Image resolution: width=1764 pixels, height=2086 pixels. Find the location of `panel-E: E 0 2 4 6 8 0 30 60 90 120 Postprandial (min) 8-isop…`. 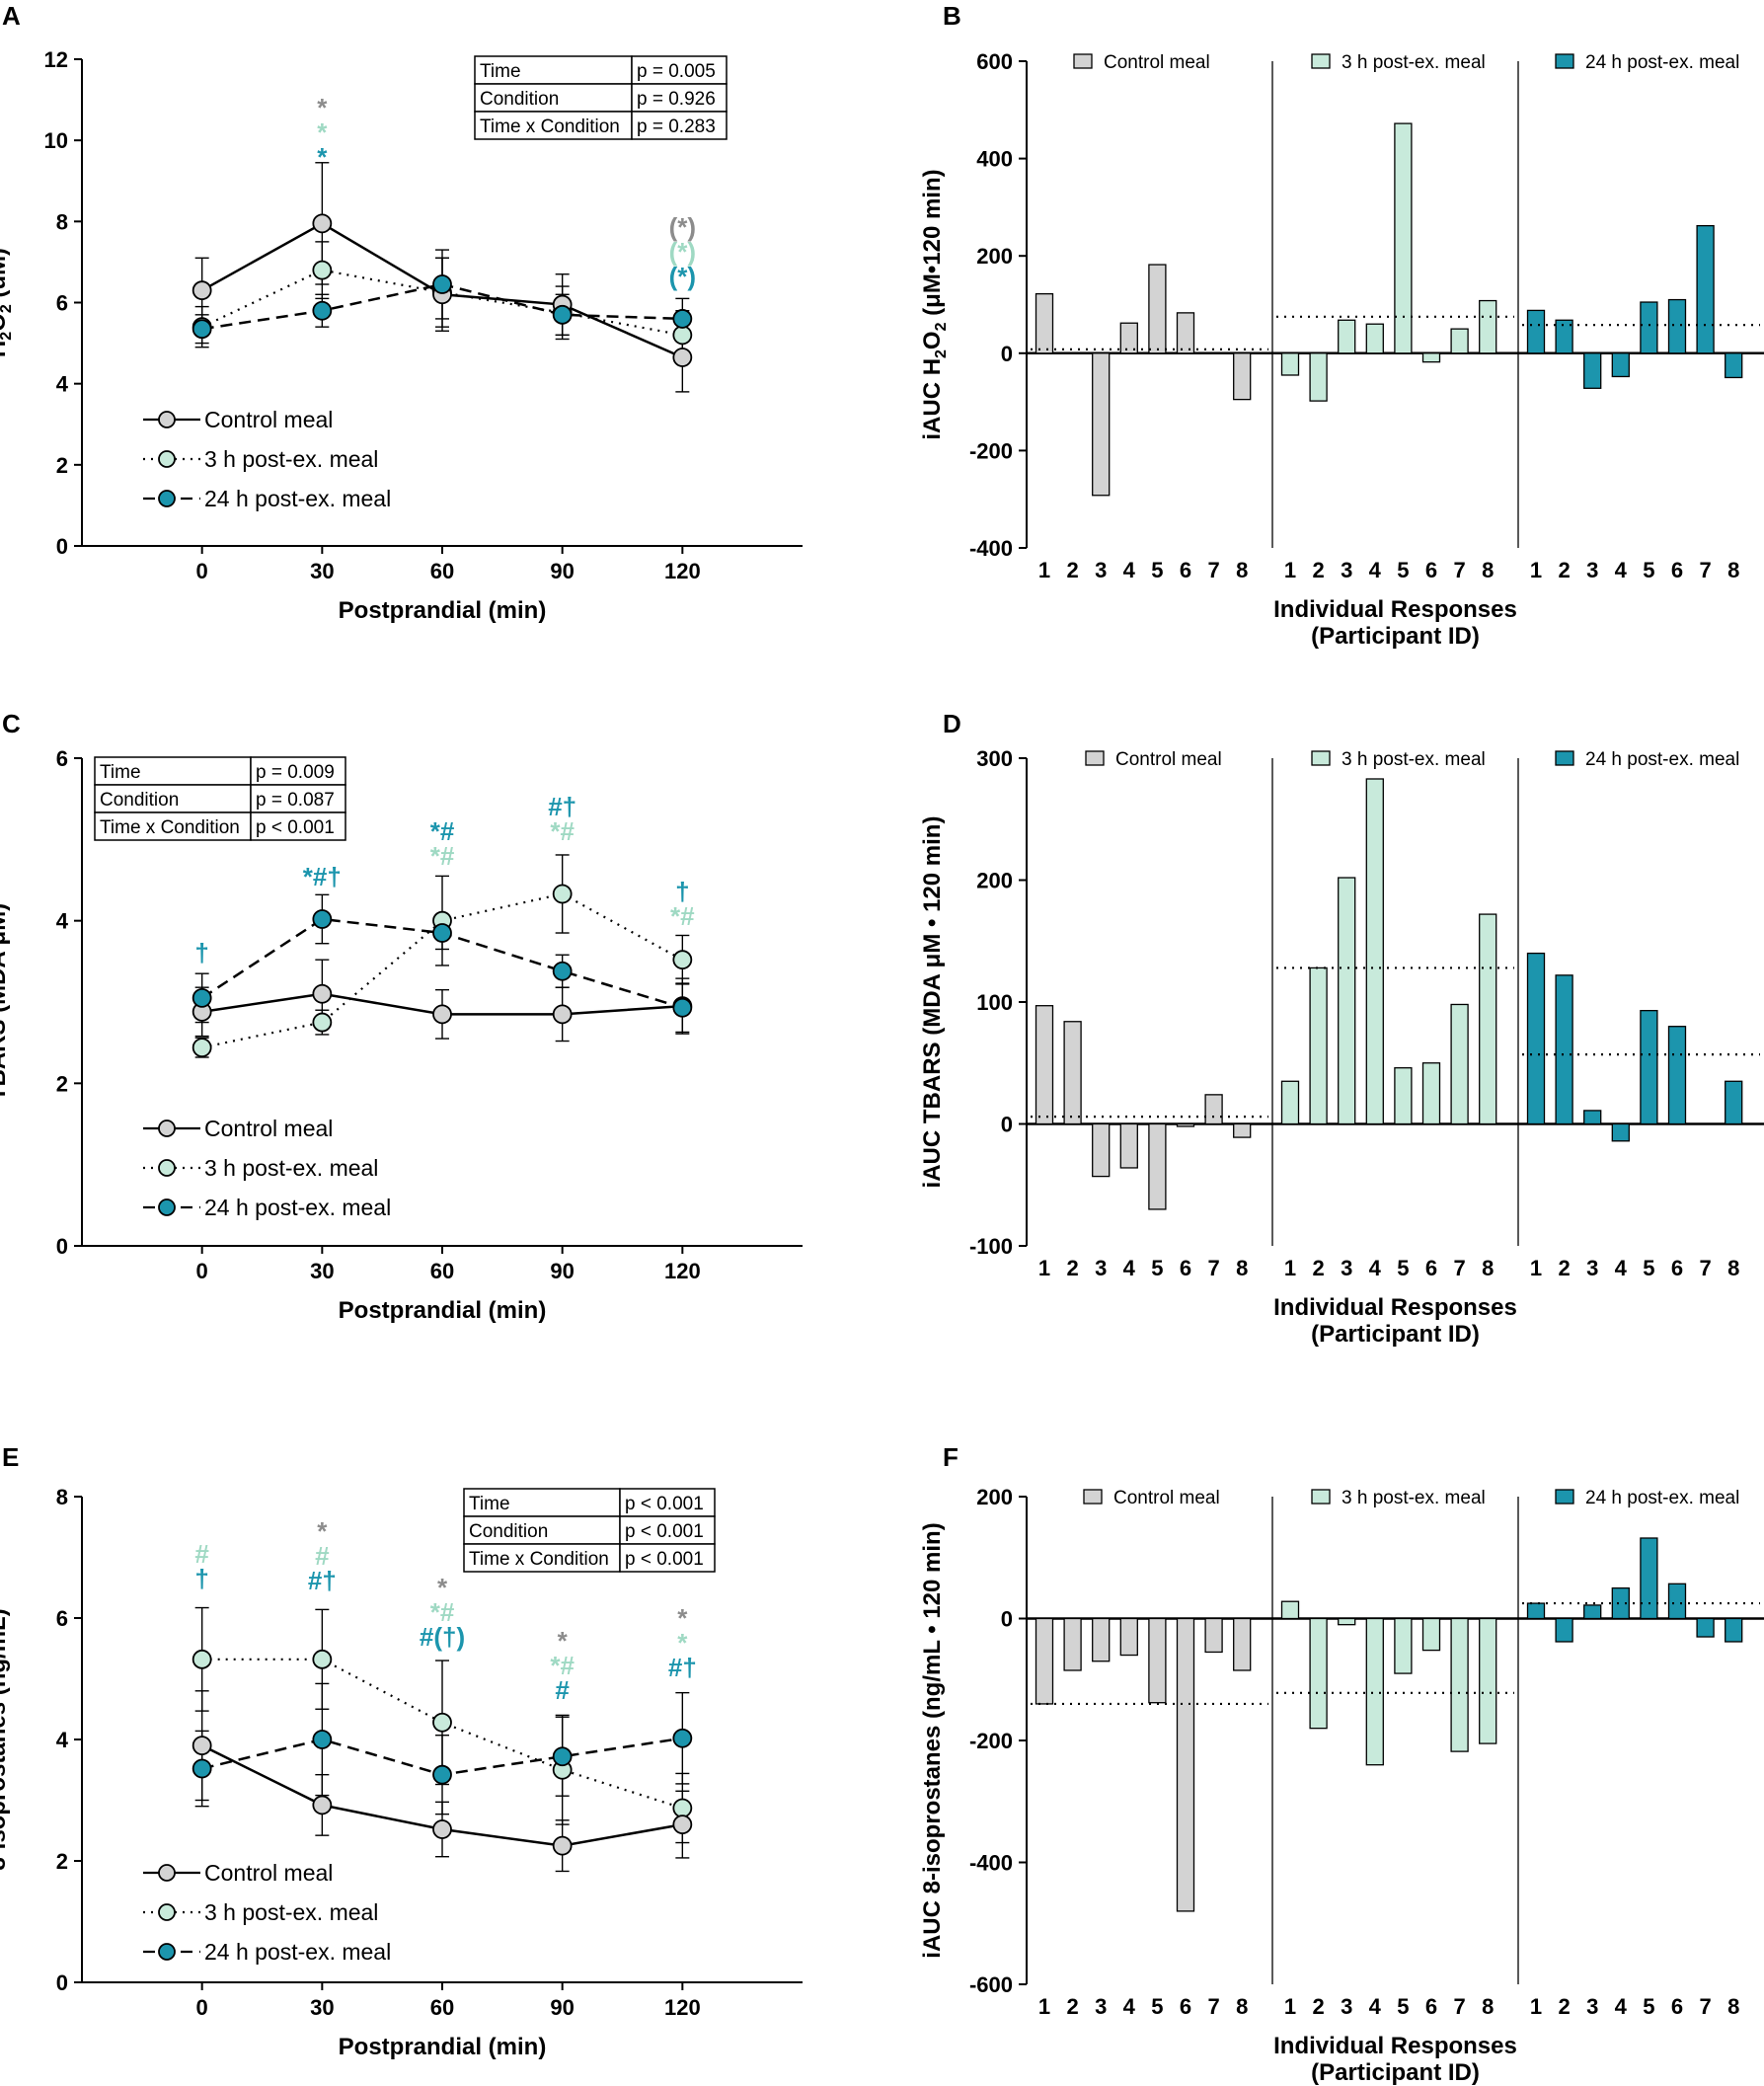

panel-E: E 0 2 4 6 8 0 30 60 90 120 Postprandial (min) 8-isop… is located at coordinates (401, 1751).